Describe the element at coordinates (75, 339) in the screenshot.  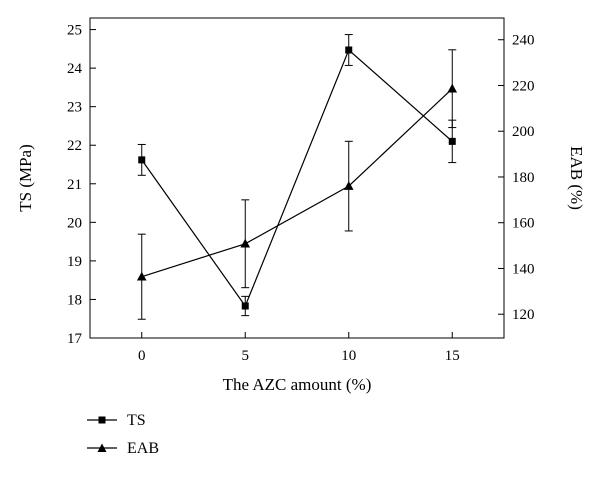
I see `left-axis-tick-label: 17` at that location.